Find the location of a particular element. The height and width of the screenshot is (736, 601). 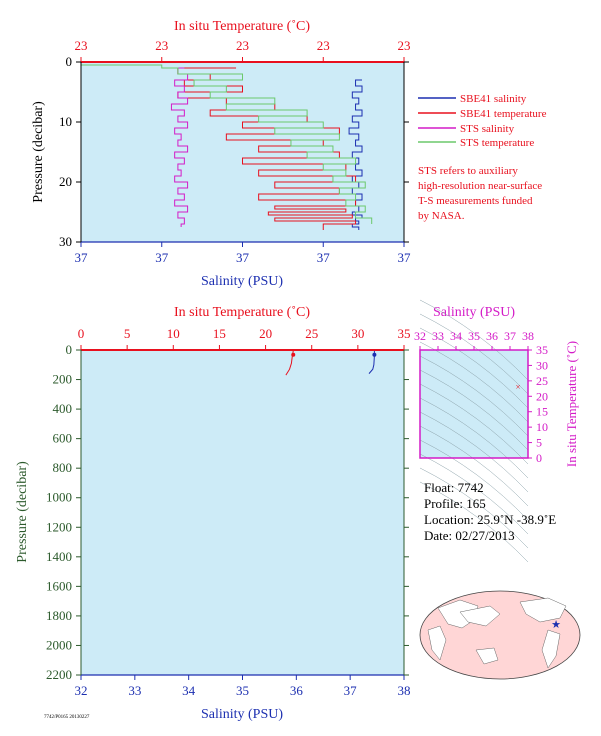

lower-top-tick-label: 30 is located at coordinates (357, 333).